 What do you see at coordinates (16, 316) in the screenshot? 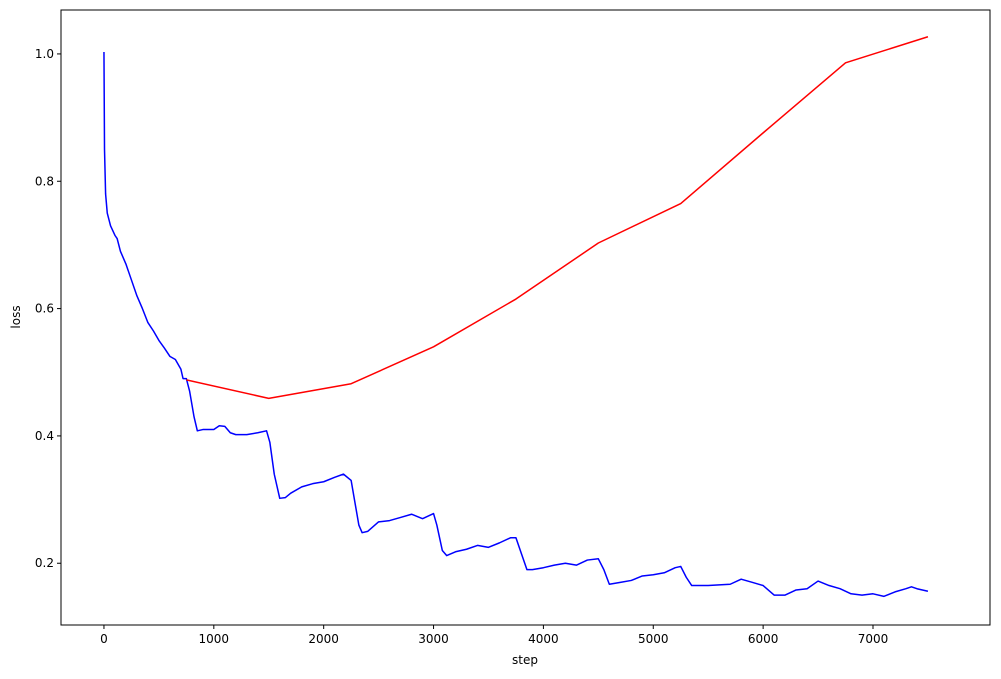
I see `y-axis-label: loss` at bounding box center [16, 316].